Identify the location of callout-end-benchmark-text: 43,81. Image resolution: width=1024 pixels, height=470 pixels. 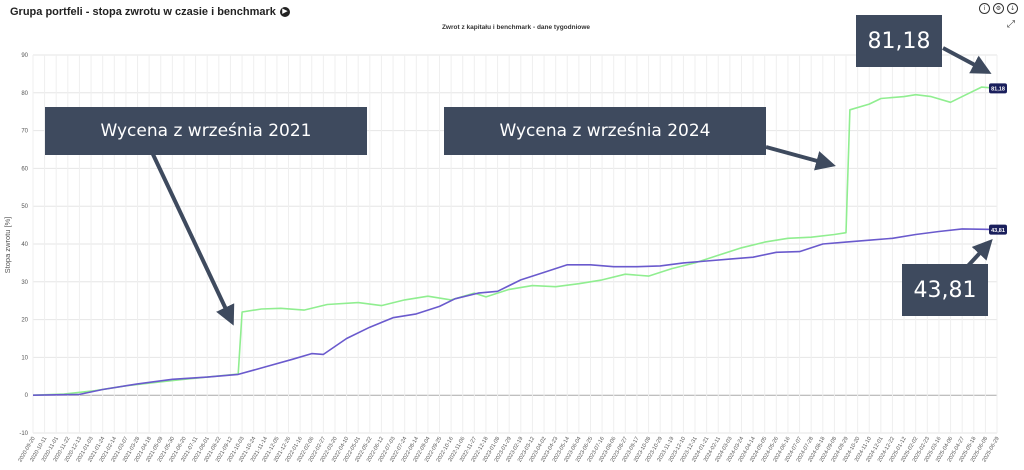
(945, 290).